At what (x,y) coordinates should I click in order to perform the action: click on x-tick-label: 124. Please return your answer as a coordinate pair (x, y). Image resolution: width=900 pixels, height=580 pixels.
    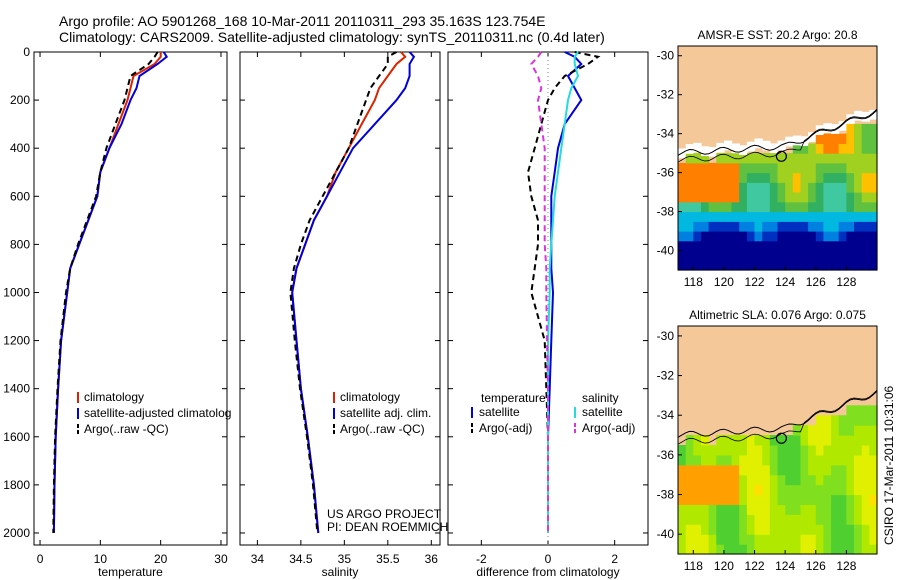
    Looking at the image, I should click on (785, 566).